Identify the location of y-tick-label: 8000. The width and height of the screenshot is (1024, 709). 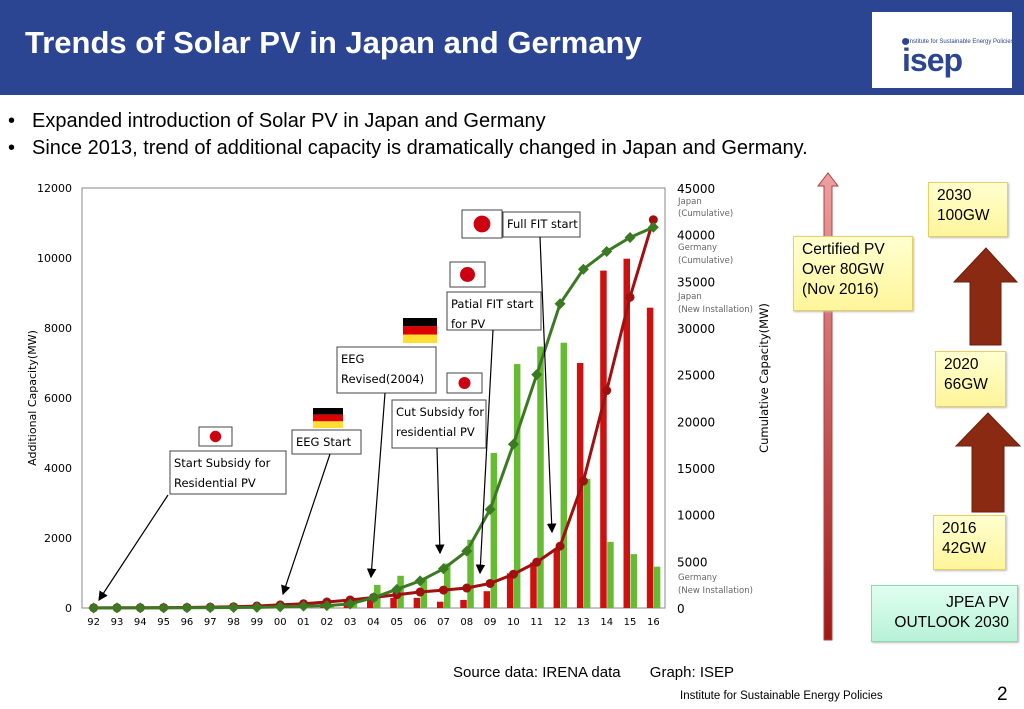
(58, 328).